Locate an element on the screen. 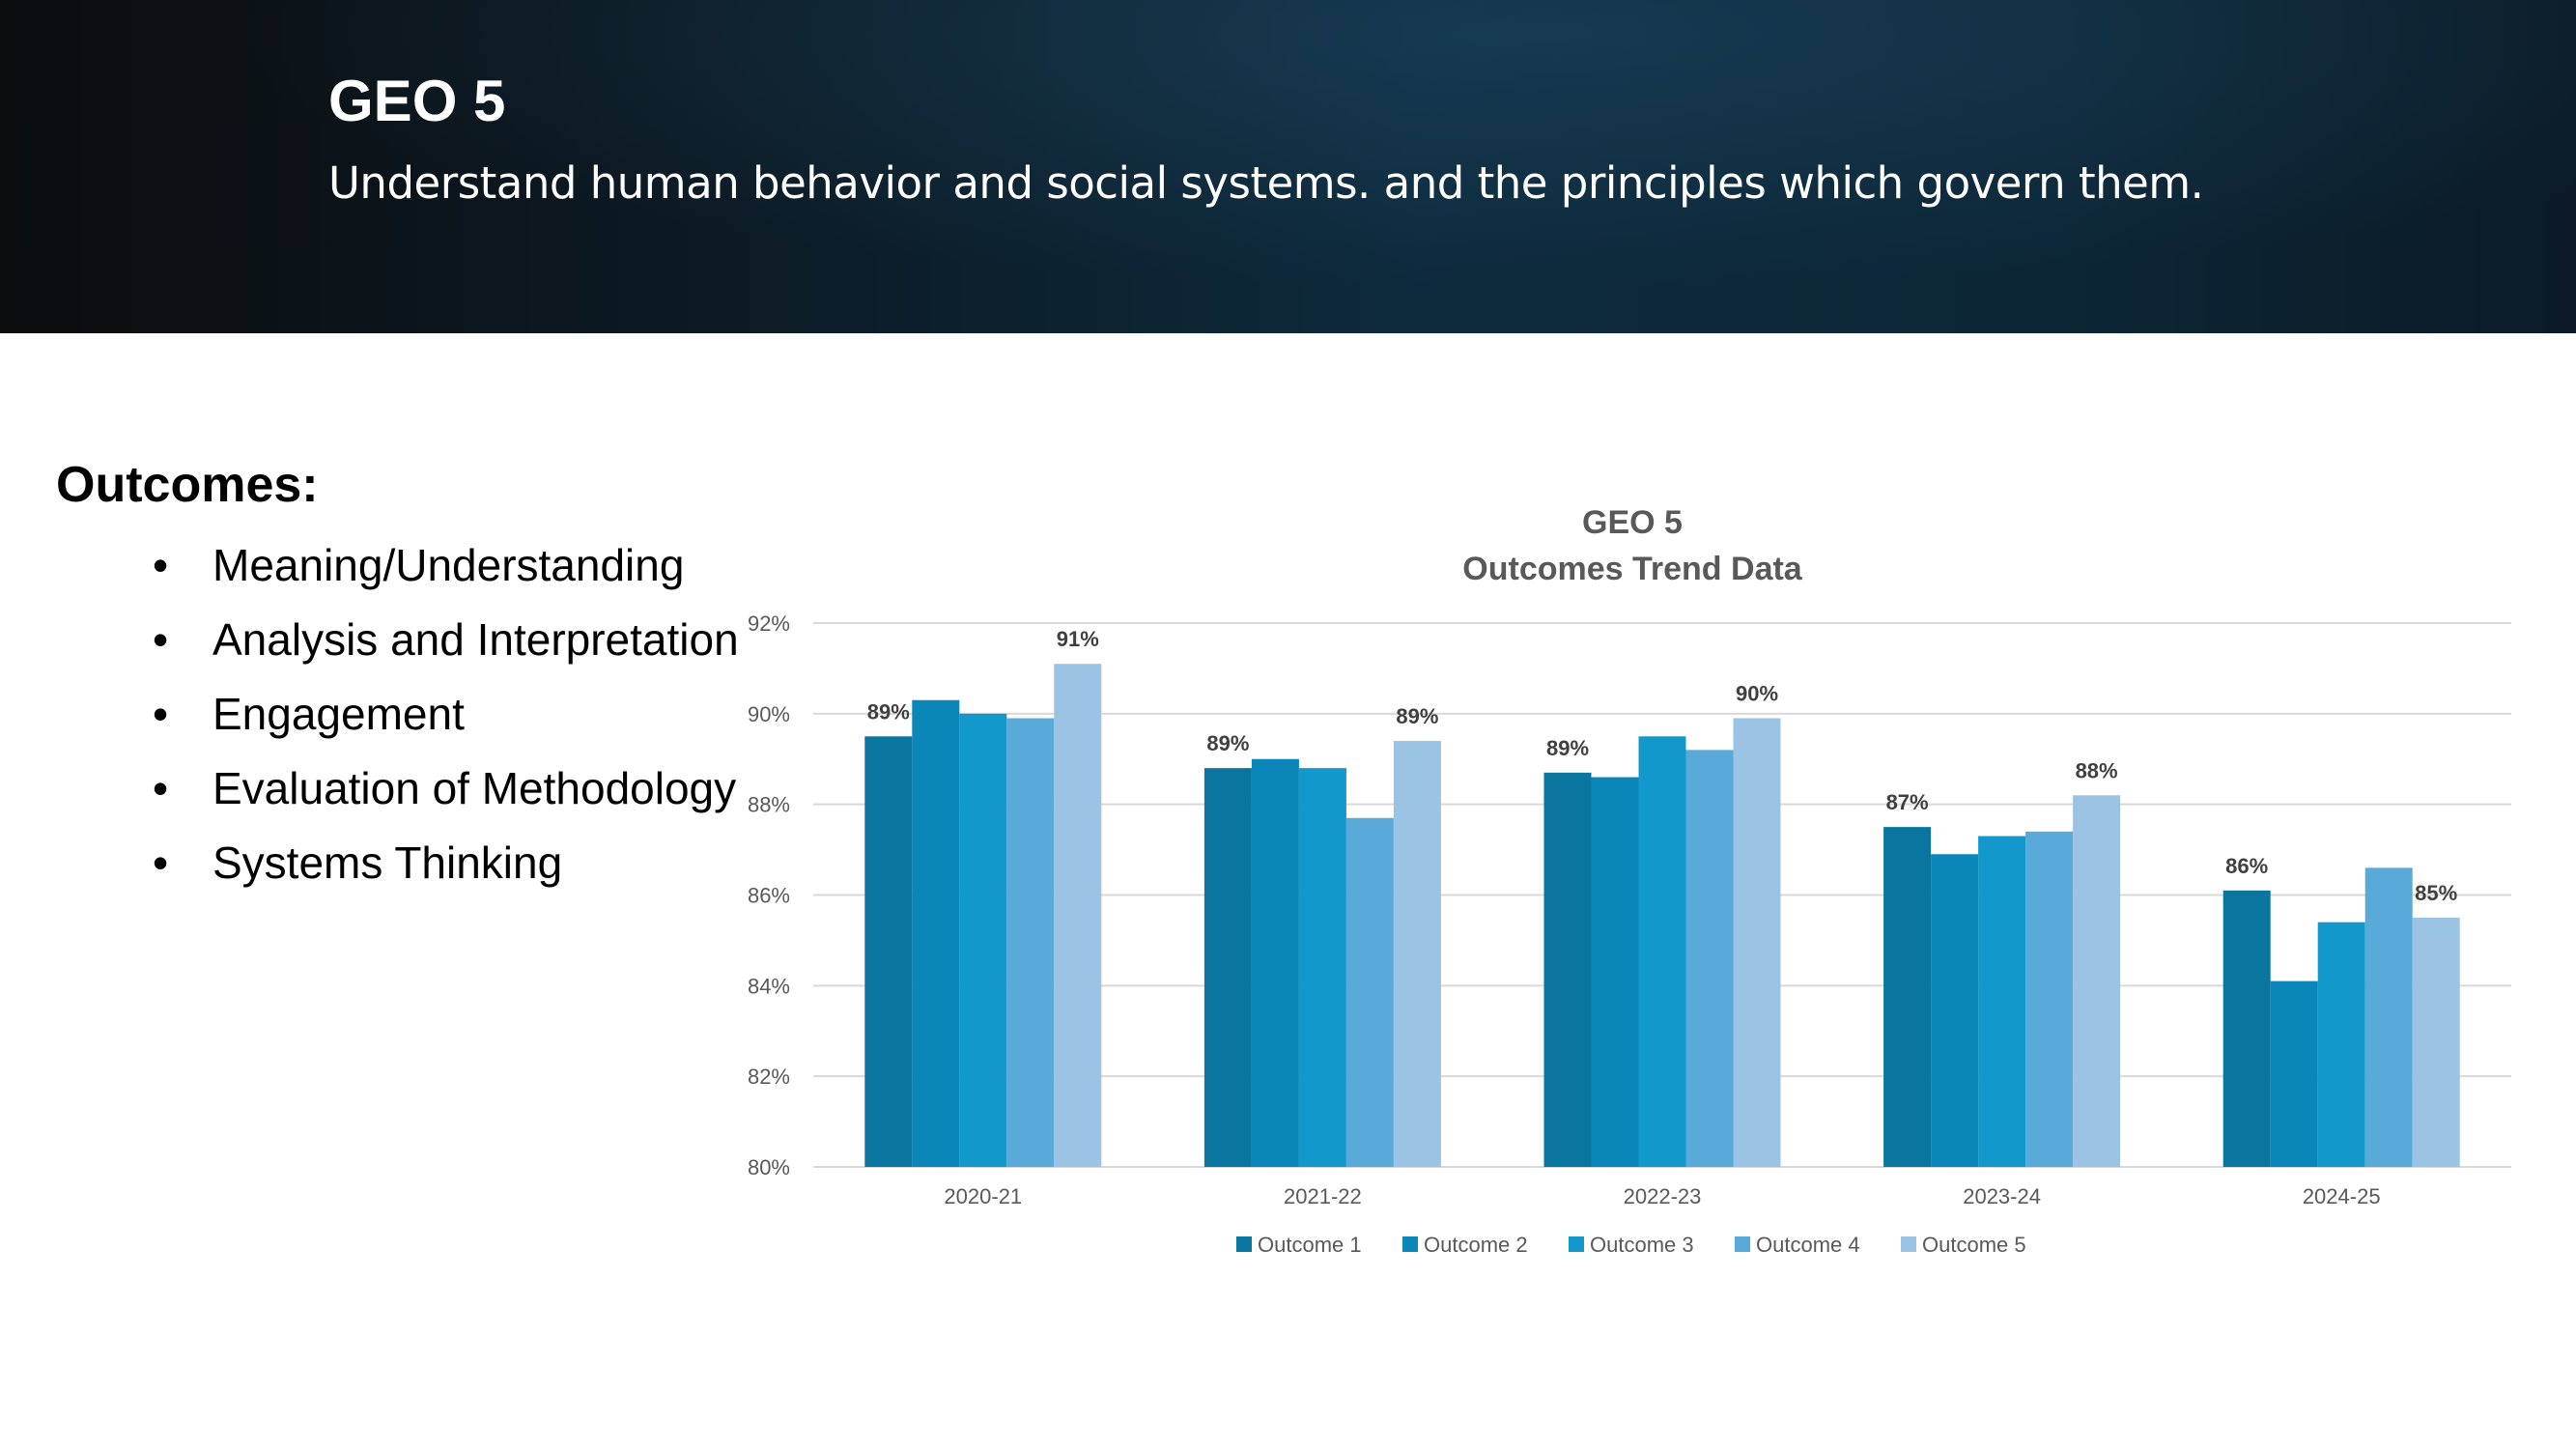  legend-label: Outcome 1 is located at coordinates (1310, 1245).